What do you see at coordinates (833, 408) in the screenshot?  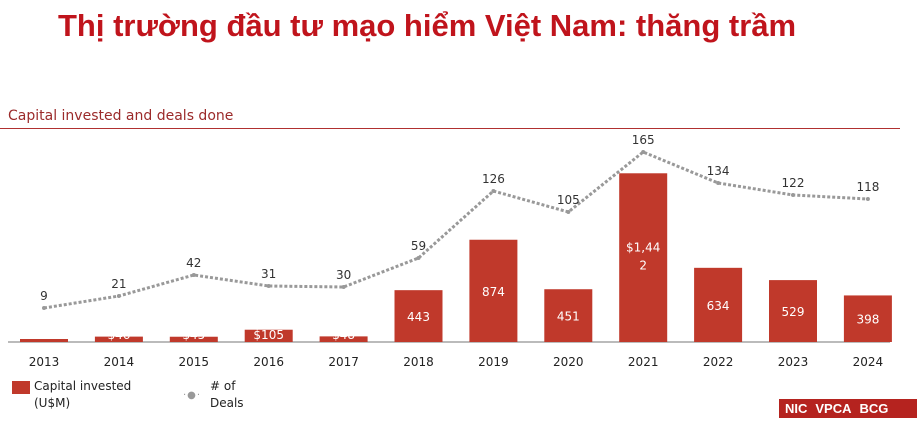 I see `logo-vpca: VPCA` at bounding box center [833, 408].